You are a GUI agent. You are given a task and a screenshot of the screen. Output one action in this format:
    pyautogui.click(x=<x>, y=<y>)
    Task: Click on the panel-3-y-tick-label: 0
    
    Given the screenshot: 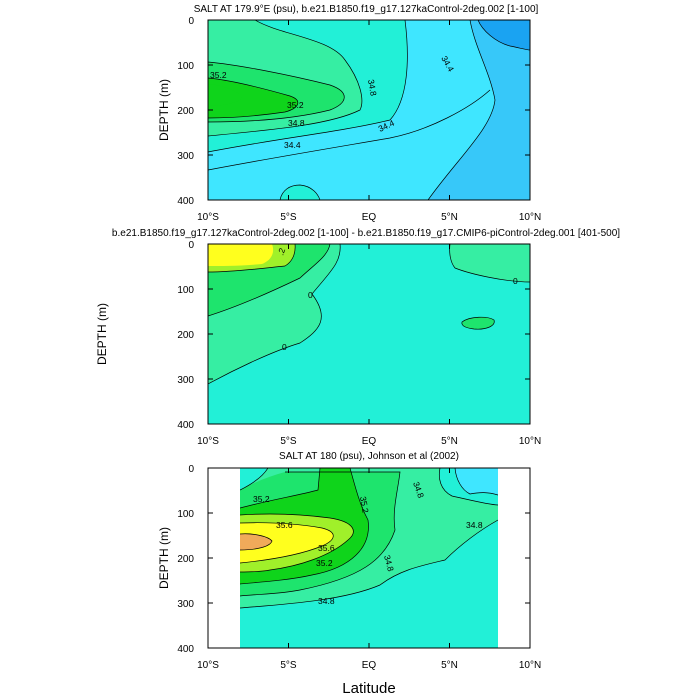 What is the action you would take?
    pyautogui.click(x=191, y=469)
    